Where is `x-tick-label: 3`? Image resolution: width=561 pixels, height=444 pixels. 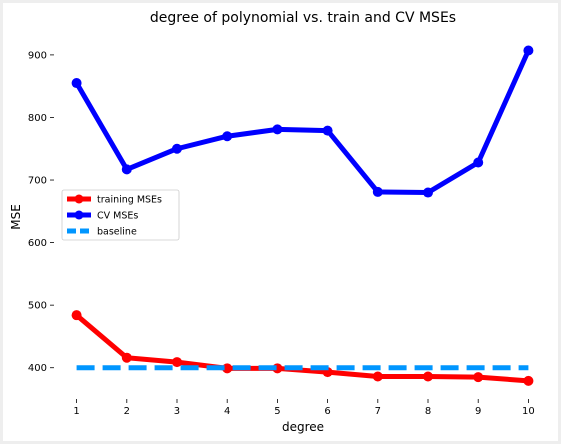
x-tick-label: 3 is located at coordinates (177, 411).